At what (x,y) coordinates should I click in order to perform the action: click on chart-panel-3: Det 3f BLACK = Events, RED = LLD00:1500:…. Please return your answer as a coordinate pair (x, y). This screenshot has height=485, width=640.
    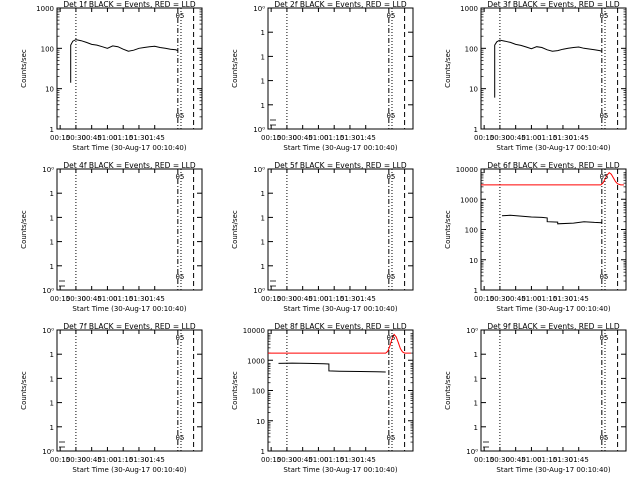
    Looking at the image, I should click on (535, 76).